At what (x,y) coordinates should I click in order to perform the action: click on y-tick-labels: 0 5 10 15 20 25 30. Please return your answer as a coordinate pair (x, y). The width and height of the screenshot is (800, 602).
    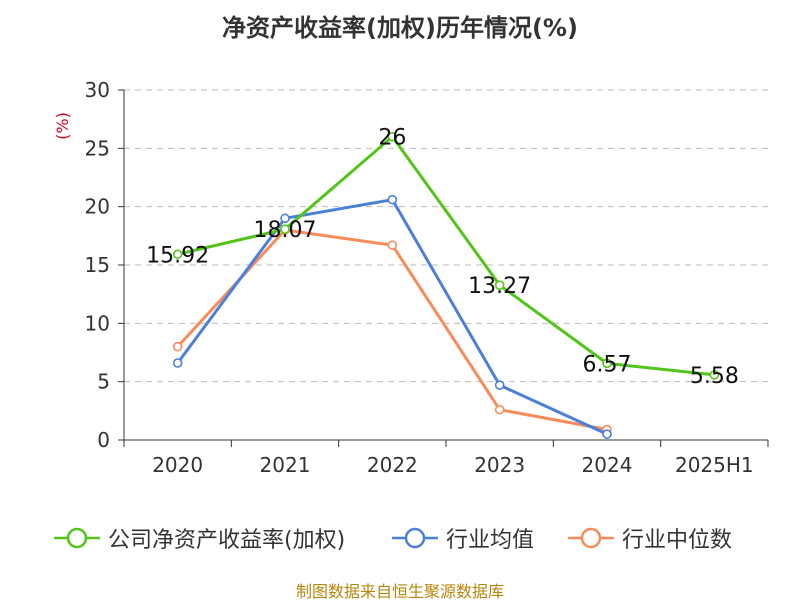
    Looking at the image, I should click on (97, 265).